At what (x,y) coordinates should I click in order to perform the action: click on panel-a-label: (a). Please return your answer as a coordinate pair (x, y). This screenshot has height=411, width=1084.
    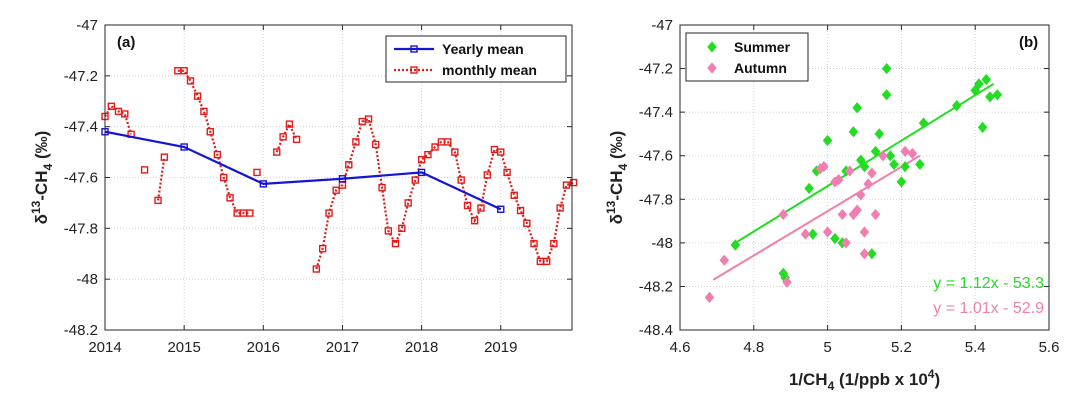
    Looking at the image, I should click on (126, 42).